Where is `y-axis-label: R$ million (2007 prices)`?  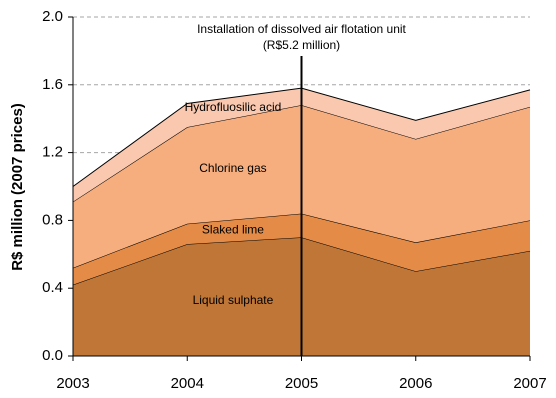 y-axis-label: R$ million (2007 prices) is located at coordinates (17, 187).